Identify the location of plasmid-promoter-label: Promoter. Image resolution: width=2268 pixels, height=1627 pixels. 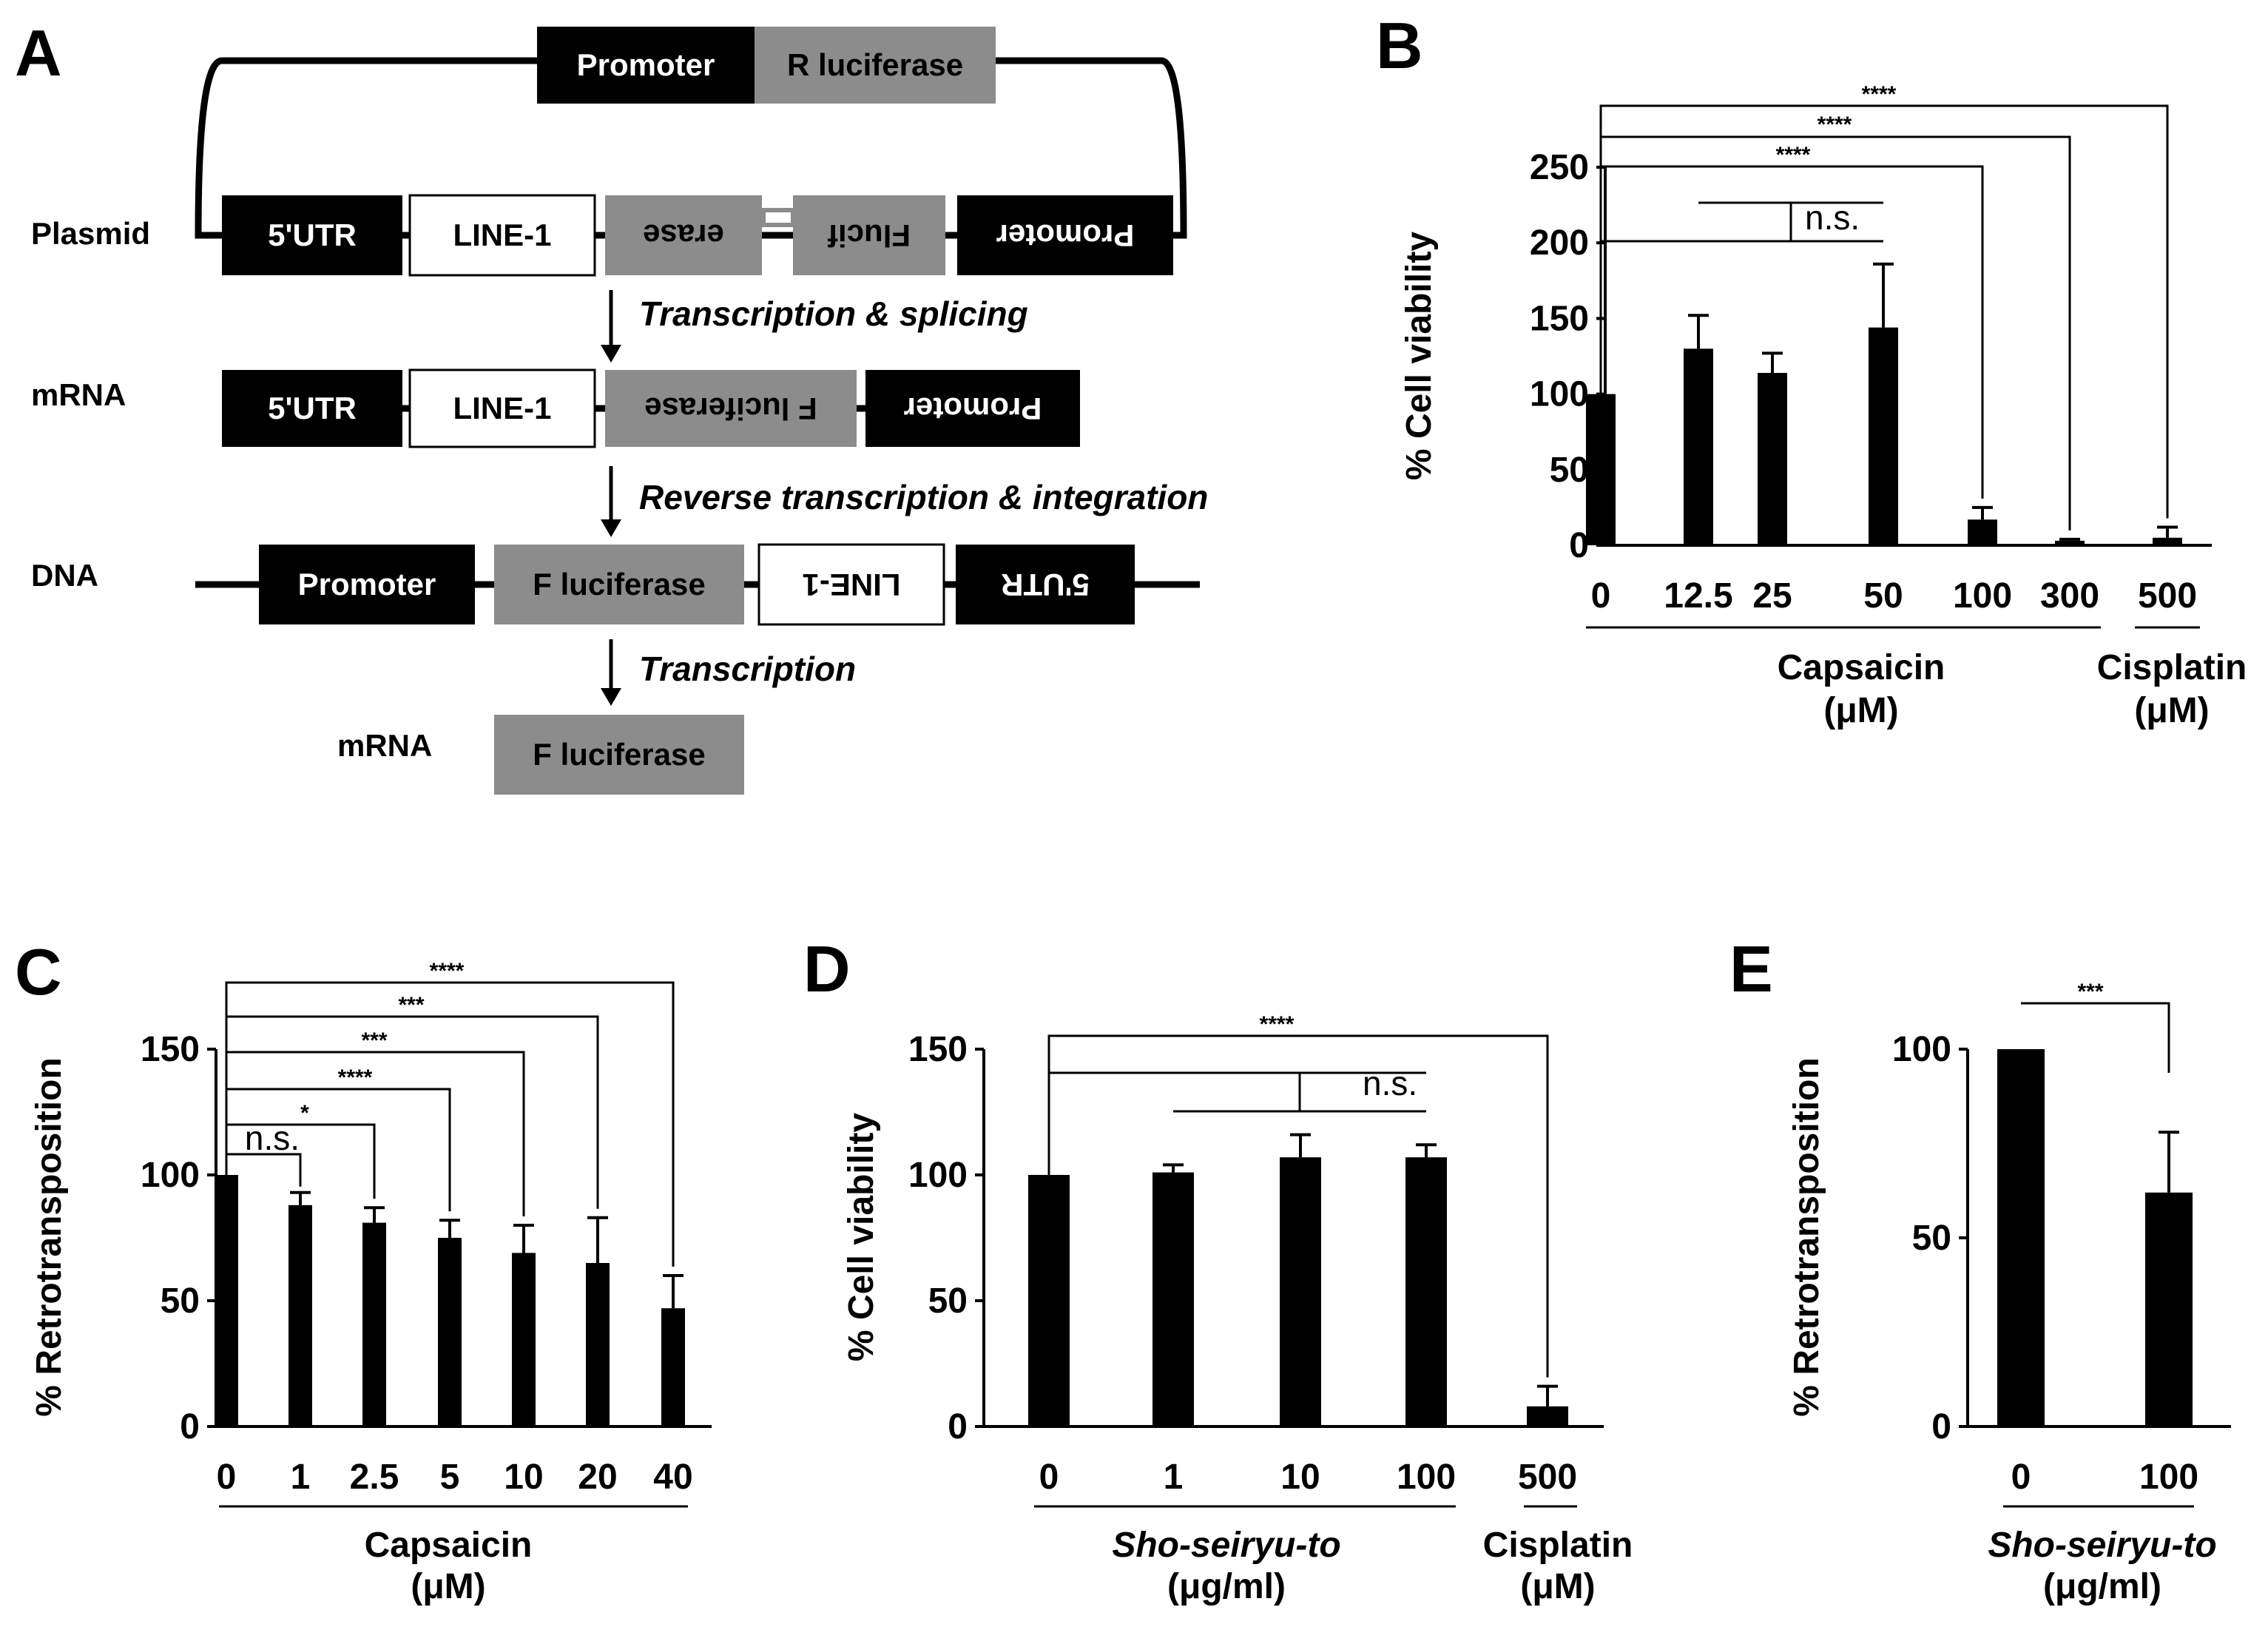
(646, 64).